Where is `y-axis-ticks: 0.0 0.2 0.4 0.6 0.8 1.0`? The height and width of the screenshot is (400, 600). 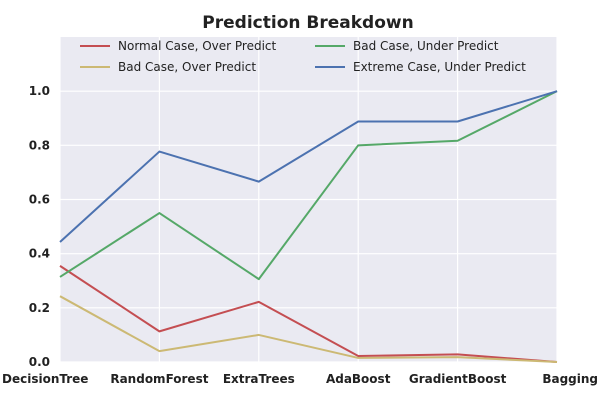 y-axis-ticks: 0.0 0.2 0.4 0.6 0.8 1.0 is located at coordinates (39, 226).